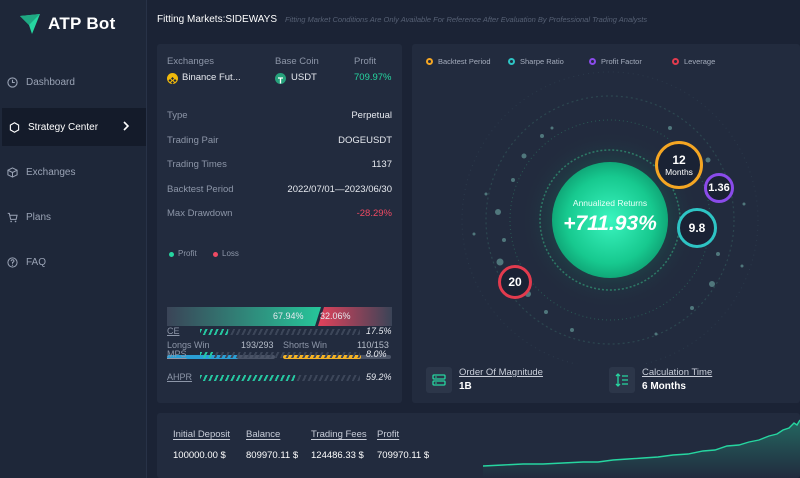 The height and width of the screenshot is (478, 800). I want to click on profit-factor-bubble-value: 1.36, so click(719, 188).